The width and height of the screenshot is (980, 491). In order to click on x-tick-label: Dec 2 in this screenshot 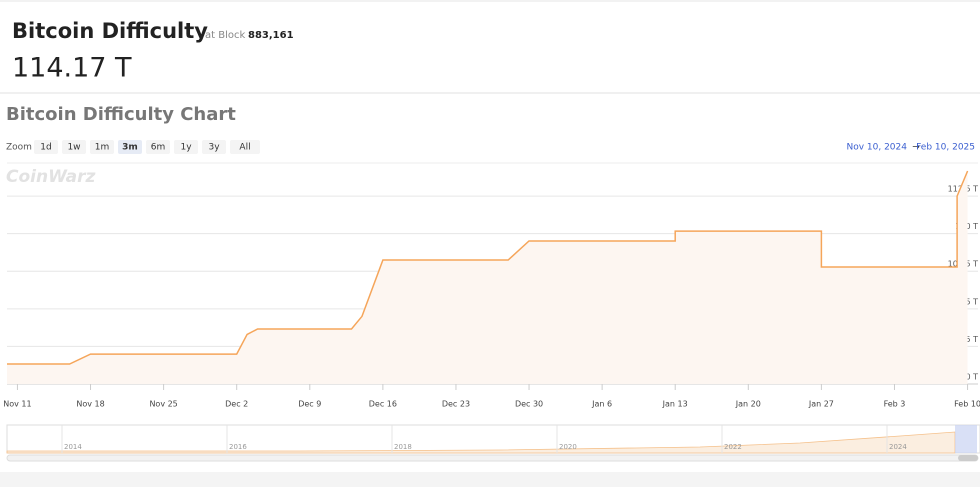, I will do `click(236, 404)`.